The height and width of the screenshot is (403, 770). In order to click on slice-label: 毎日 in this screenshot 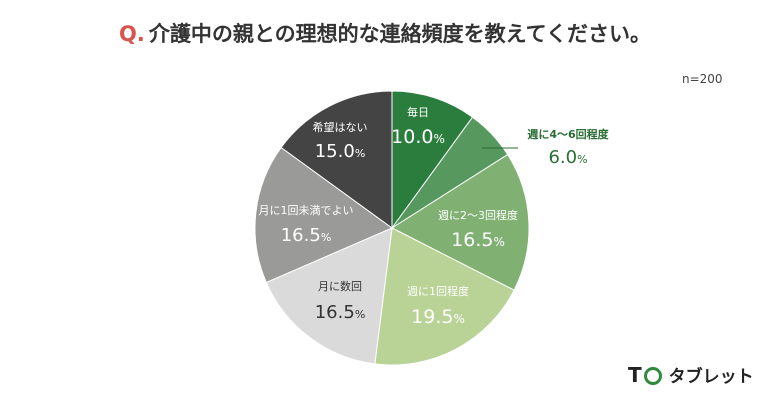, I will do `click(418, 112)`.